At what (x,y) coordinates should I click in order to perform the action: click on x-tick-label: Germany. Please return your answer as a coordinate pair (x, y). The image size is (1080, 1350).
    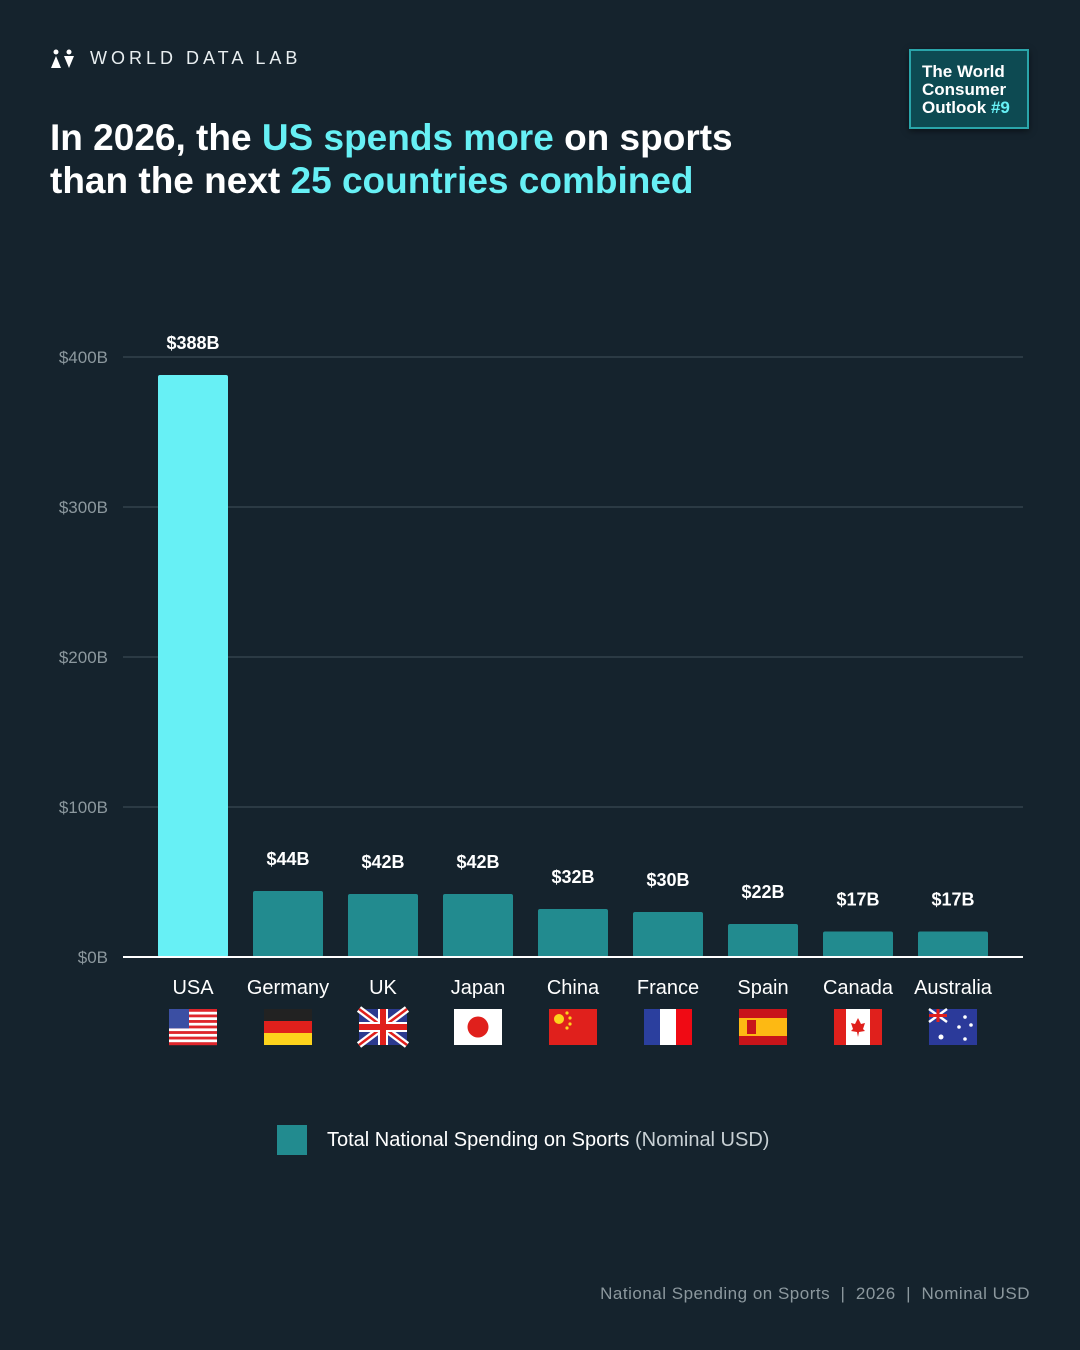
    Looking at the image, I should click on (288, 988).